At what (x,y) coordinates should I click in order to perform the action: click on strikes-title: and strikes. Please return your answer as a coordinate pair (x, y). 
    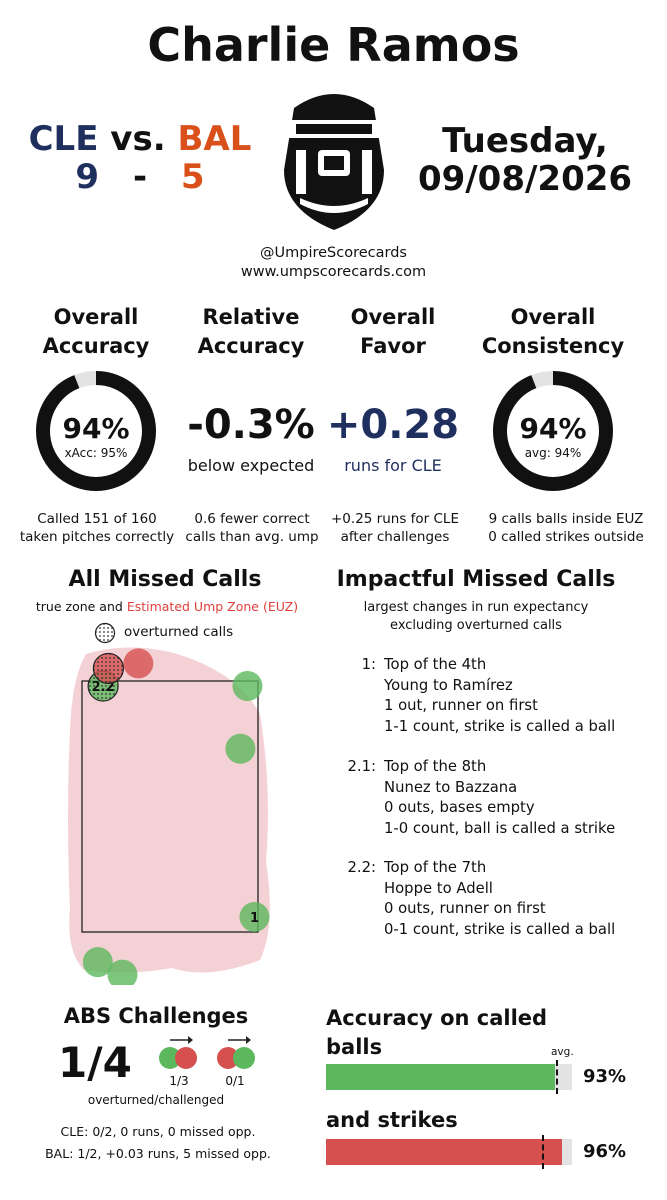
    Looking at the image, I should click on (392, 1120).